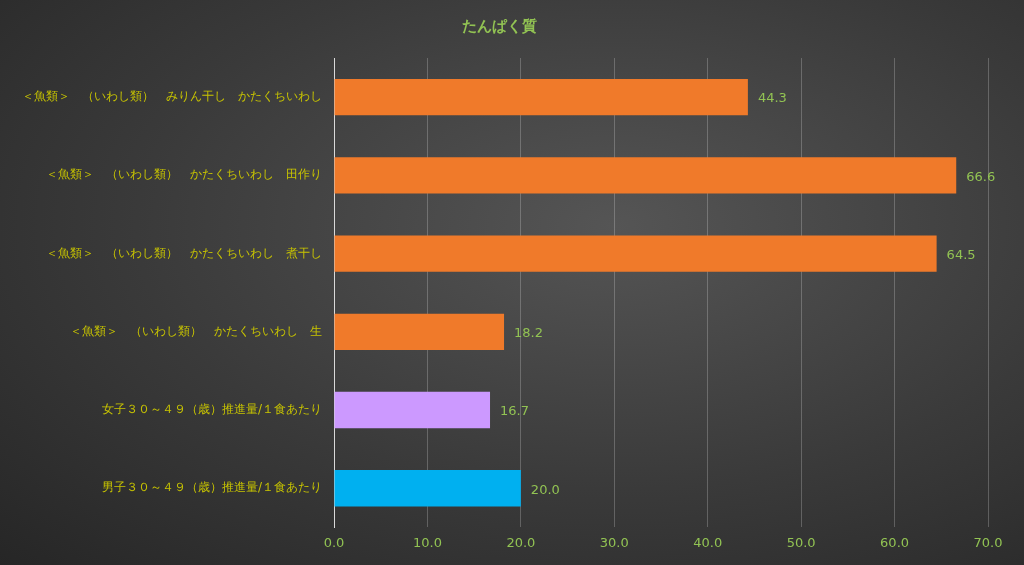  I want to click on x-tick-label: 40.0, so click(708, 542).